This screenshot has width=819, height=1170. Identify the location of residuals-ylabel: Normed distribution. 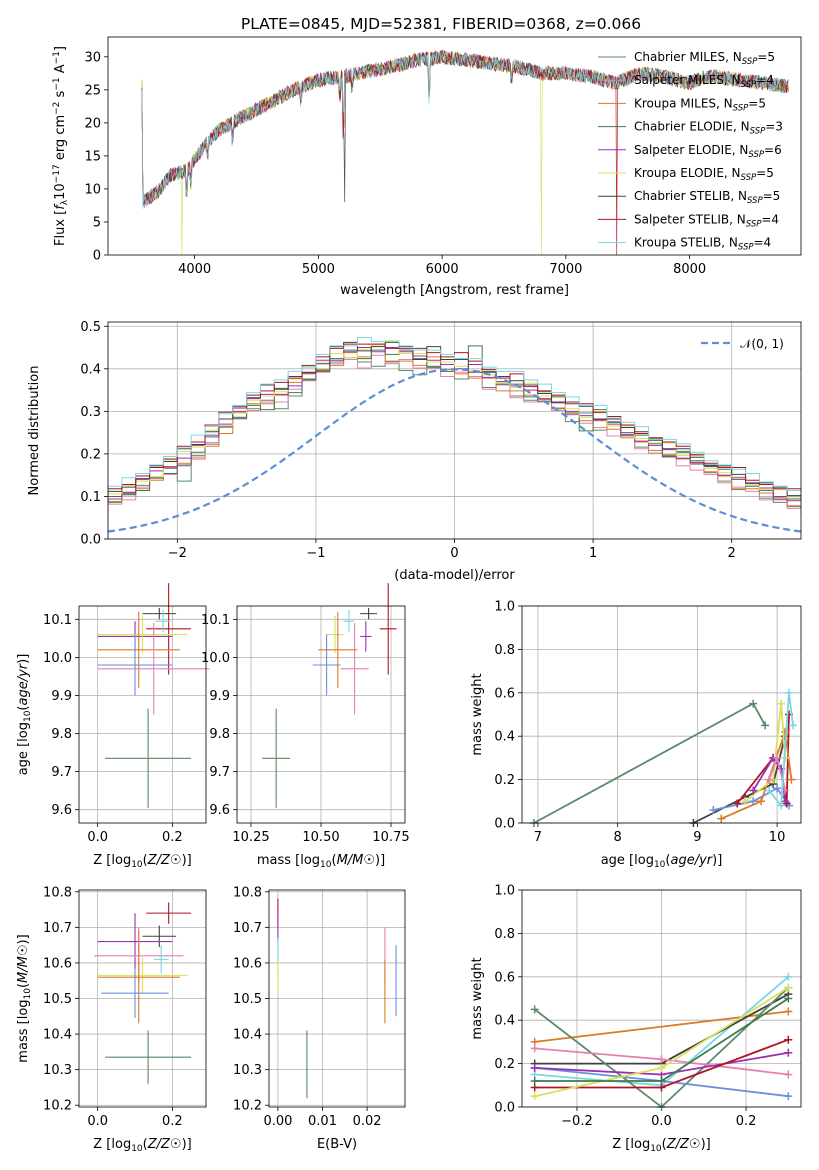
(34, 431).